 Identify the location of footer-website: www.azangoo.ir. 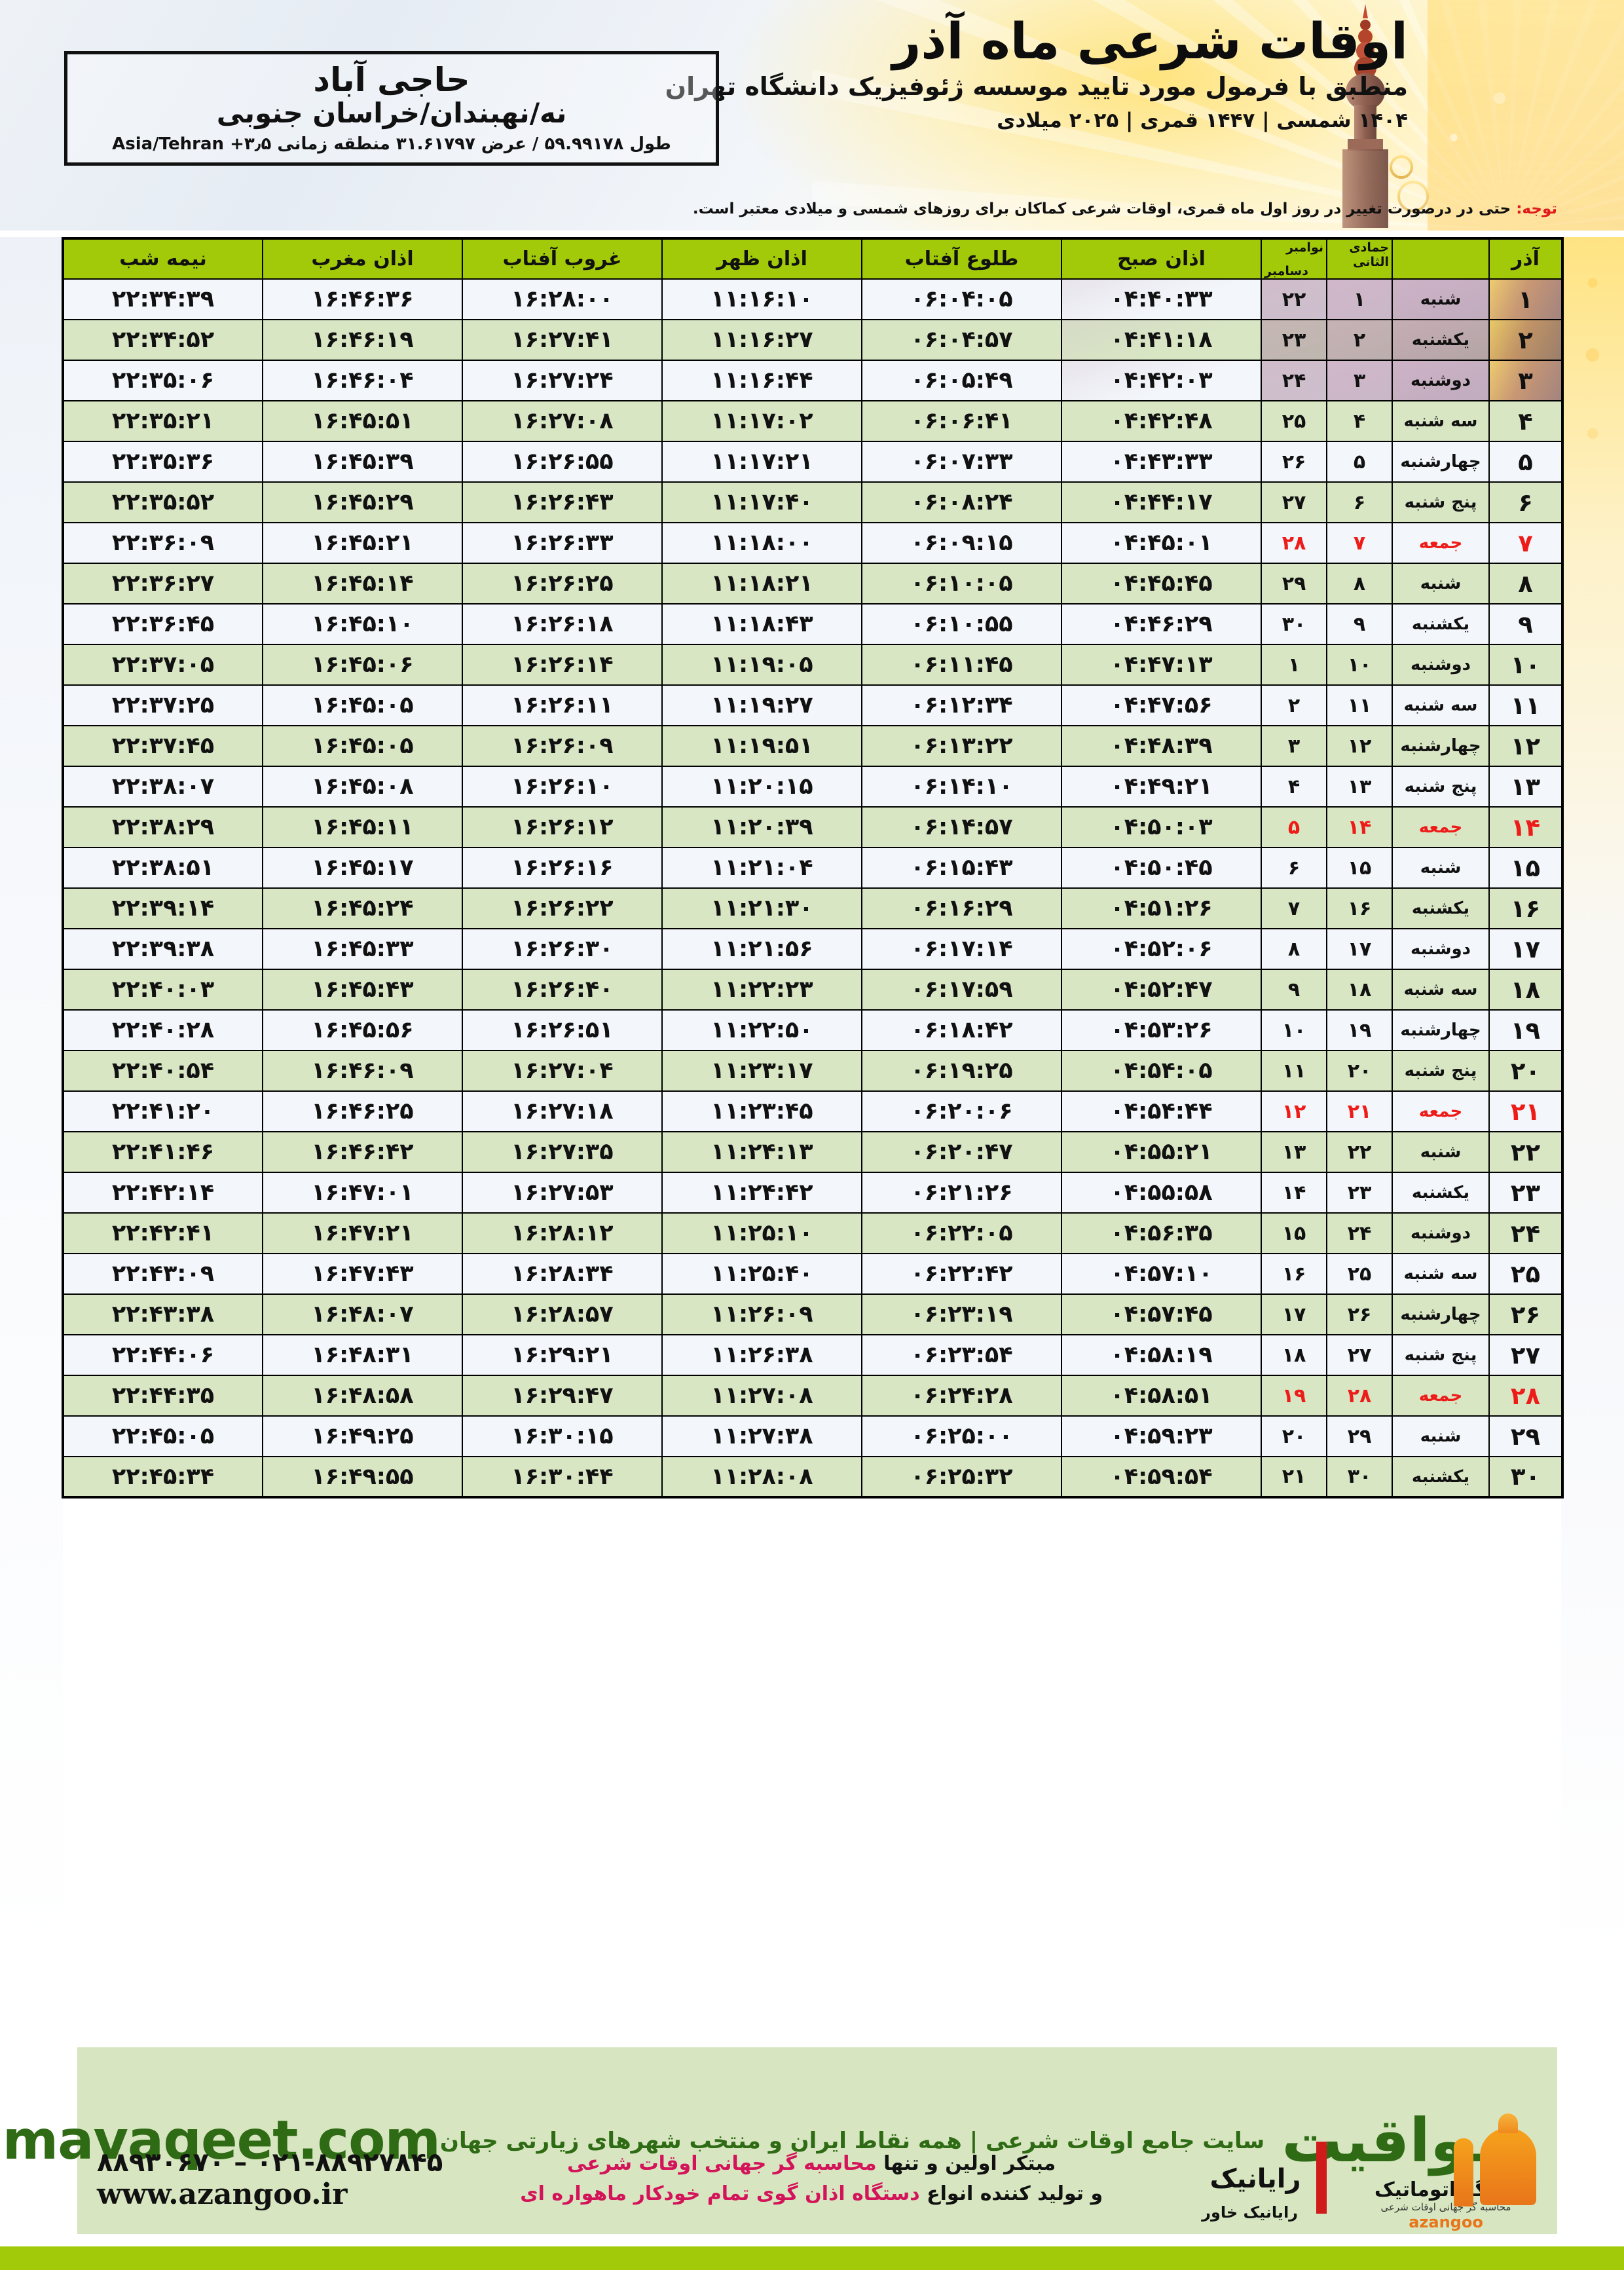
(222, 2194).